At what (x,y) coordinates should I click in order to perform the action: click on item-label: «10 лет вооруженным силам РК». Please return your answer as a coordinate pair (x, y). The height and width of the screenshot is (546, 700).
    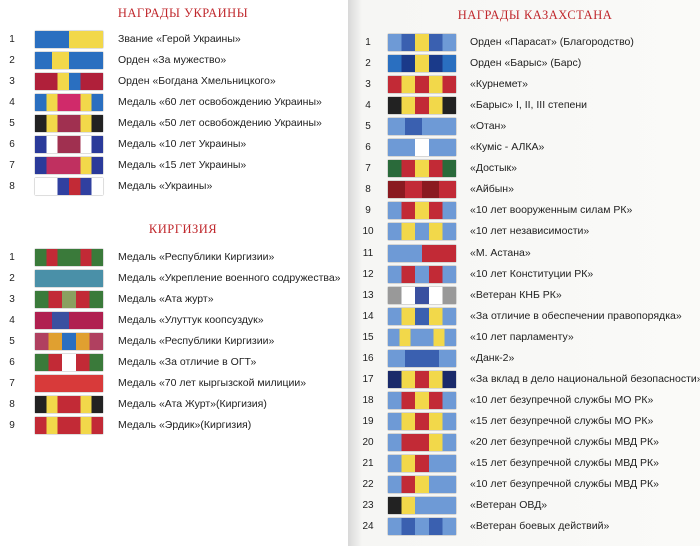
    Looking at the image, I should click on (551, 210).